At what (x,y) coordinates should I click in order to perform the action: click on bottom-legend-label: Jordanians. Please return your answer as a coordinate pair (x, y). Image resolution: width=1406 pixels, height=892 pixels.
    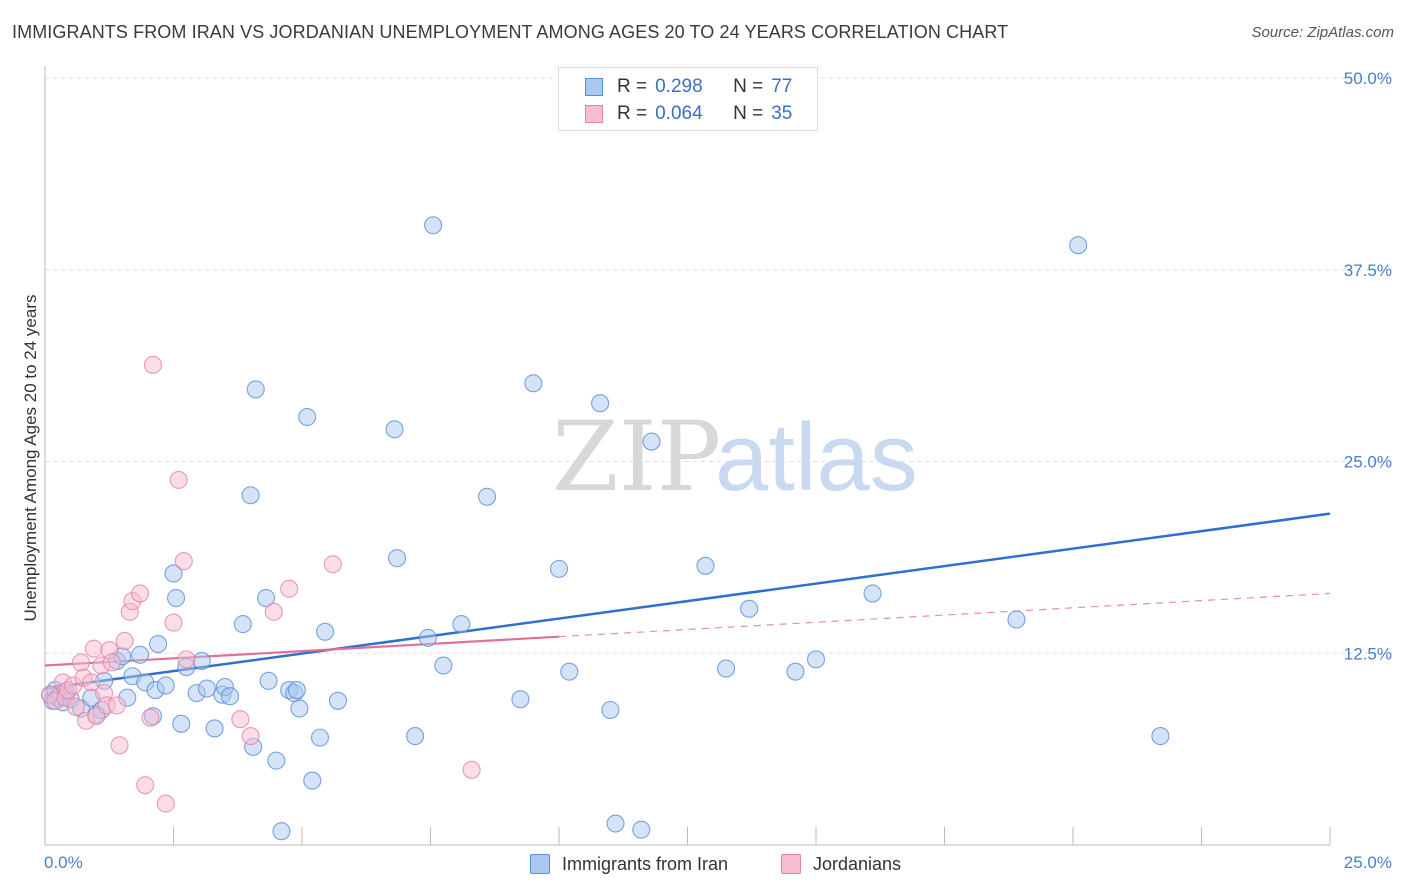
    Looking at the image, I should click on (857, 863).